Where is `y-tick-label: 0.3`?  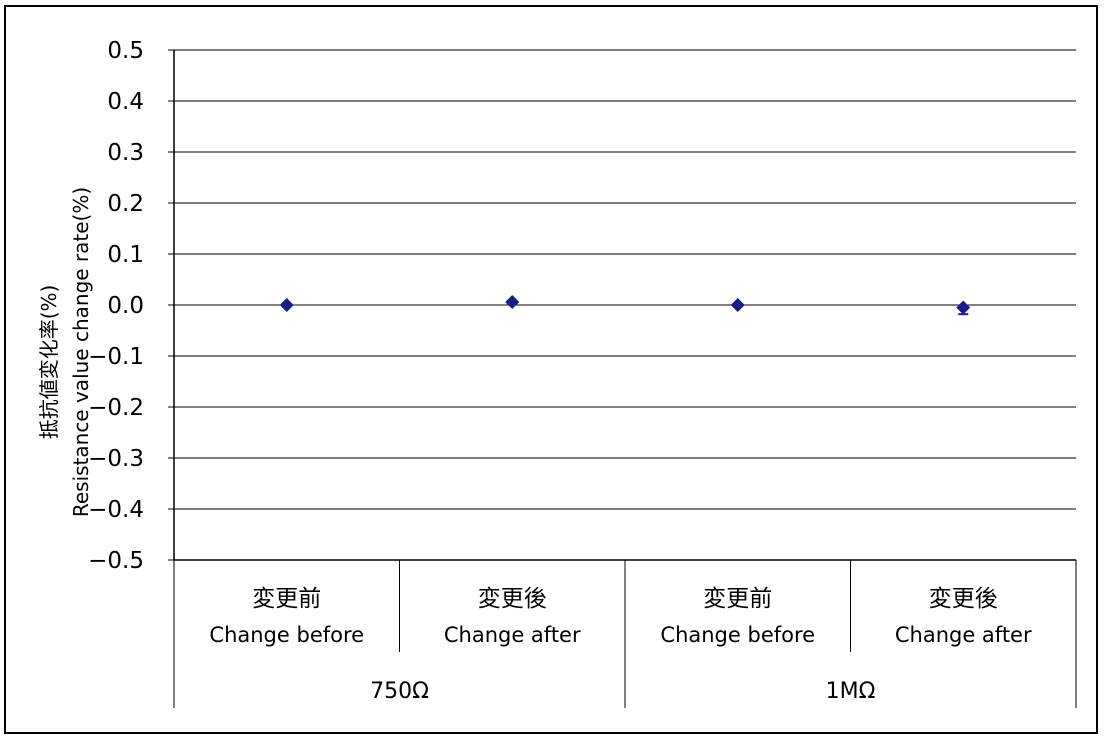 y-tick-label: 0.3 is located at coordinates (125, 153).